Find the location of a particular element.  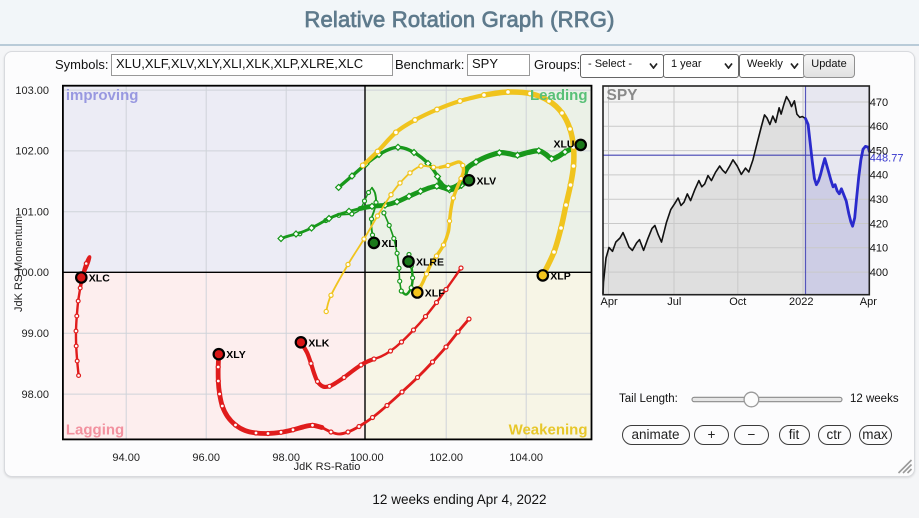

svg-text: 104.00 is located at coordinates (526, 458).